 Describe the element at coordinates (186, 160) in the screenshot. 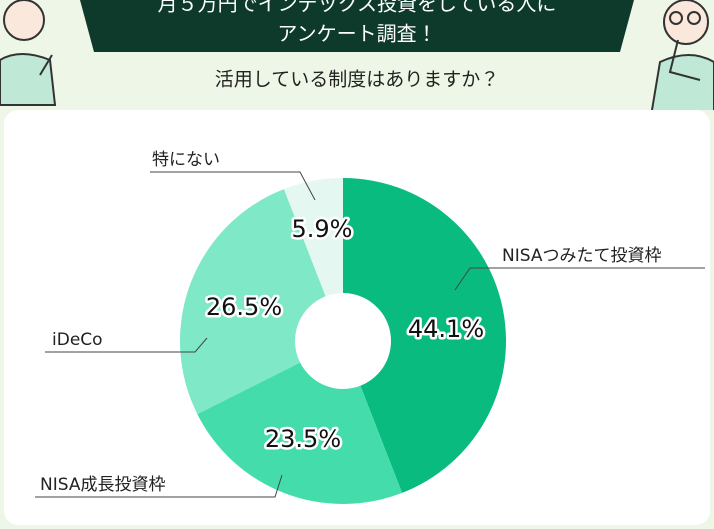

I see `category-label: 特にない` at that location.